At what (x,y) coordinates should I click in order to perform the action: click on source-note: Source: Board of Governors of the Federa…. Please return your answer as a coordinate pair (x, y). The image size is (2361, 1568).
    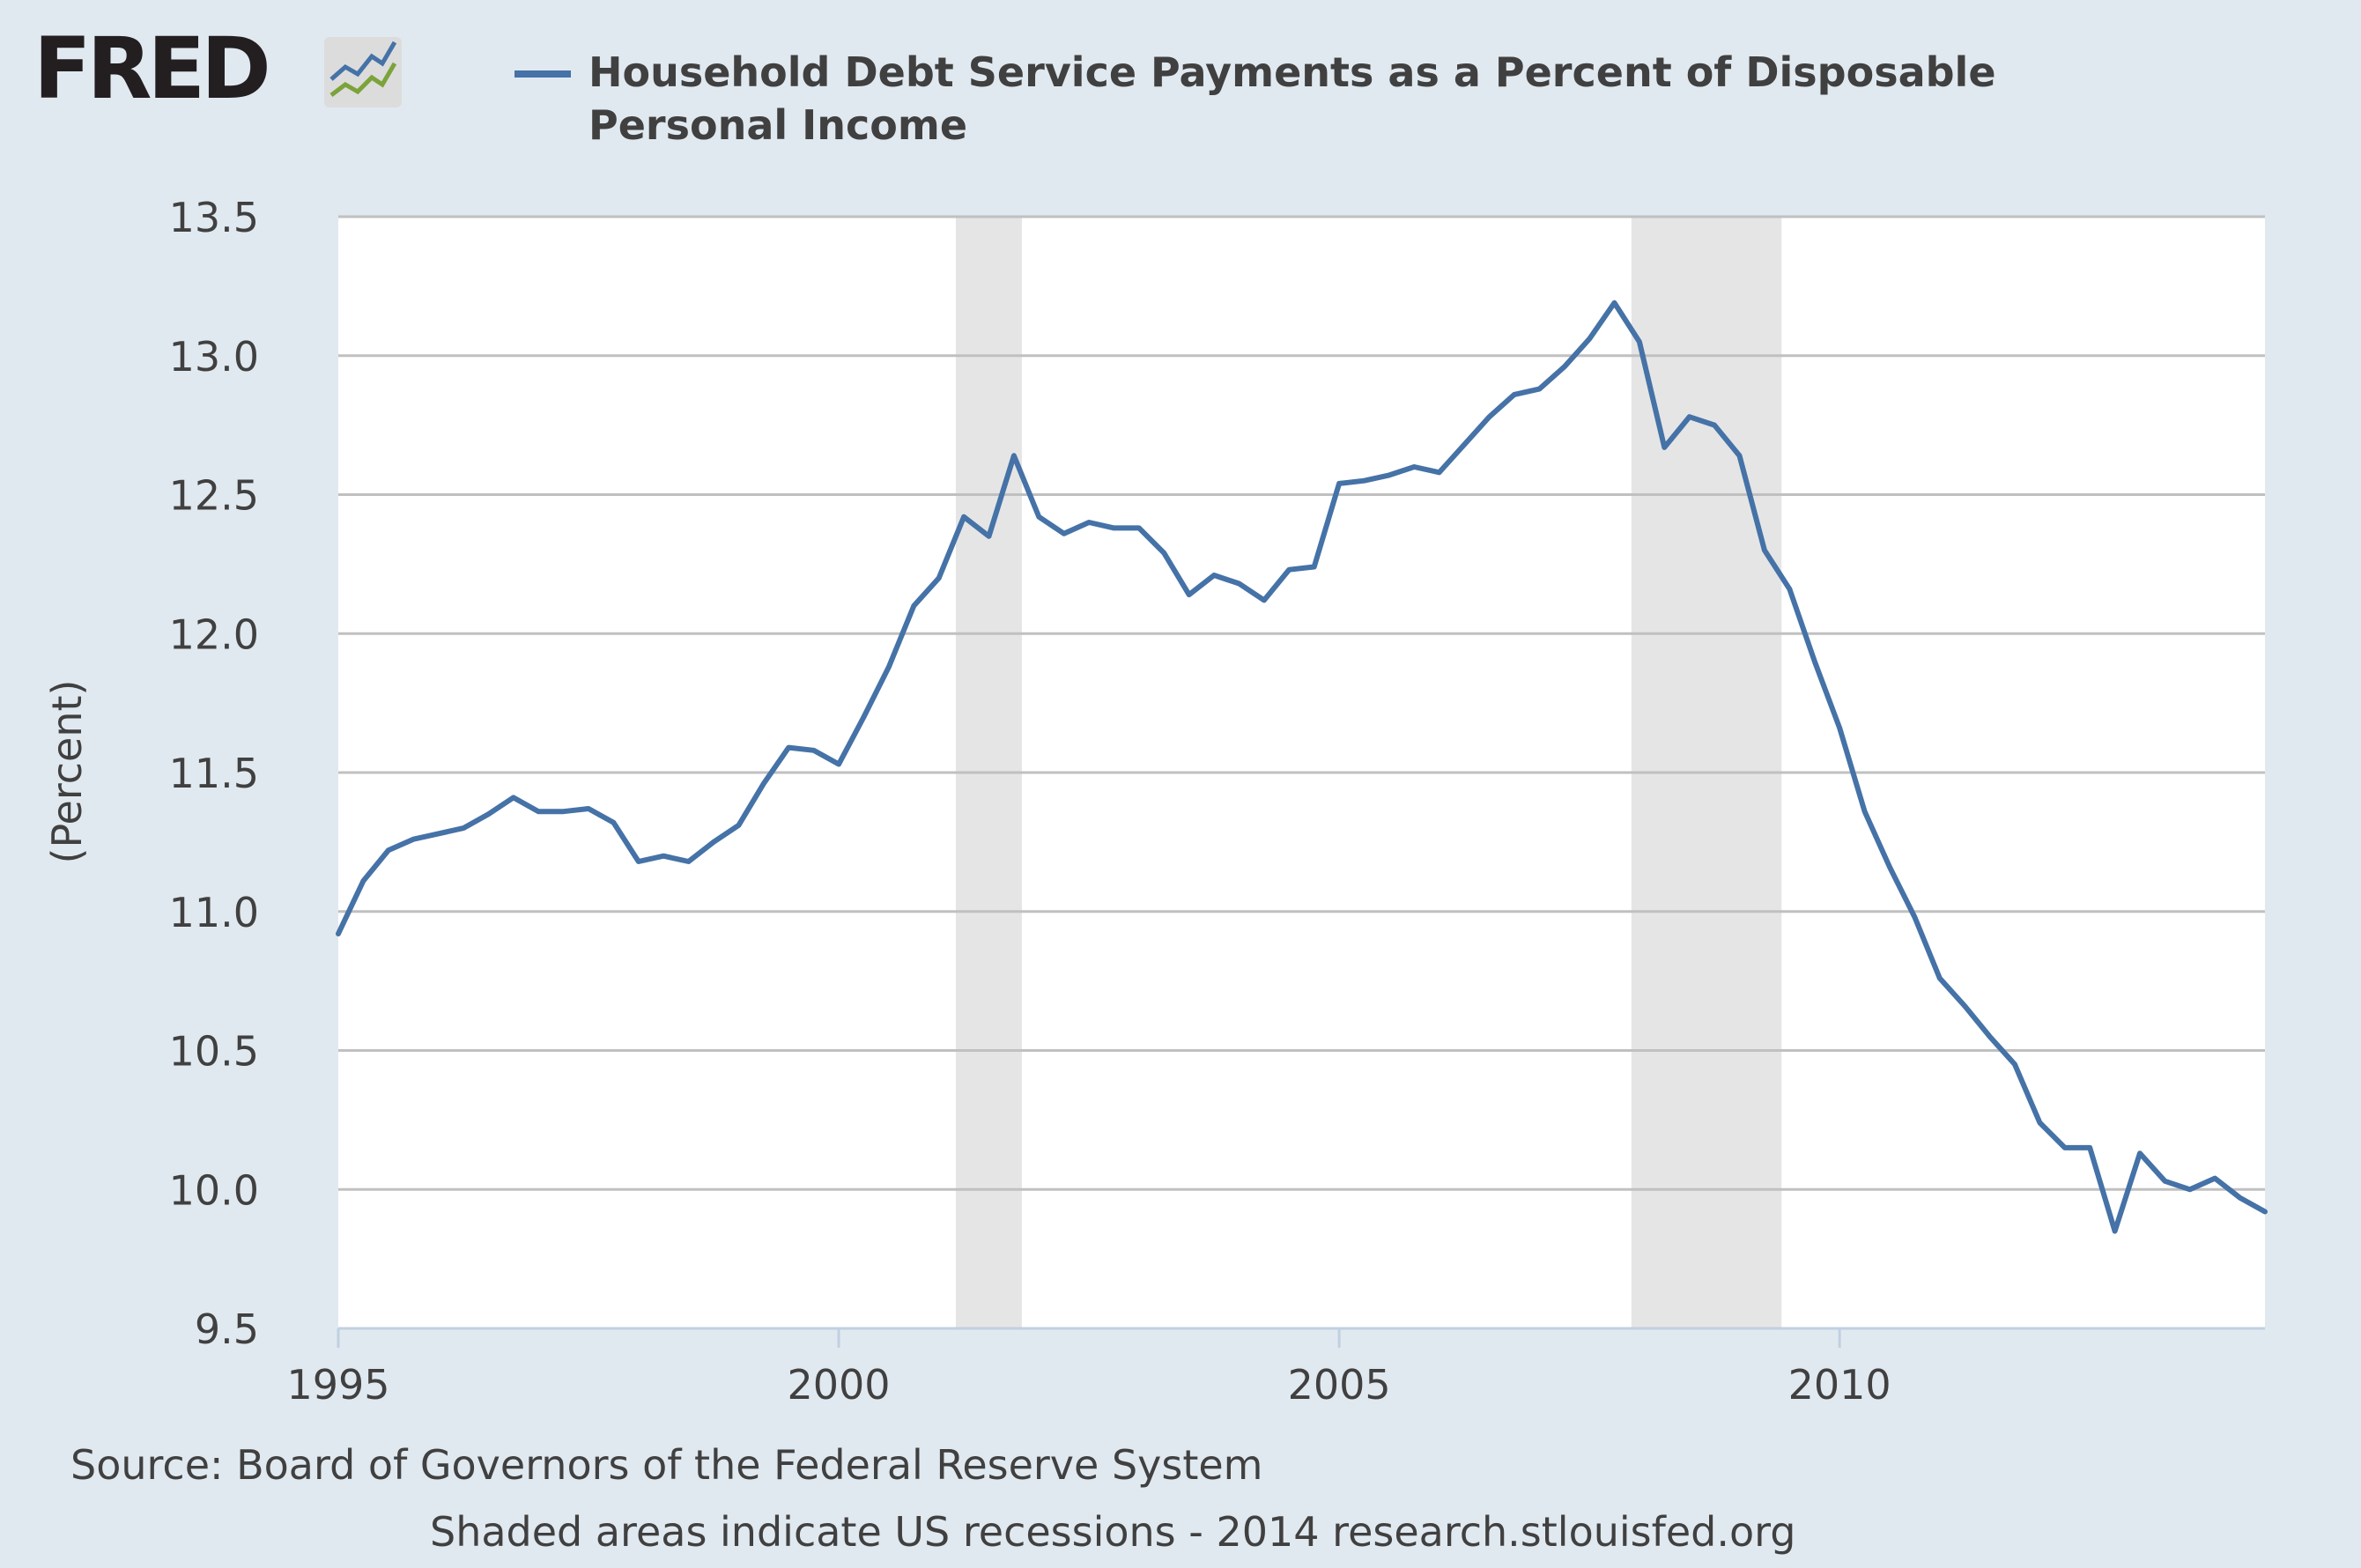
    Looking at the image, I should click on (666, 1465).